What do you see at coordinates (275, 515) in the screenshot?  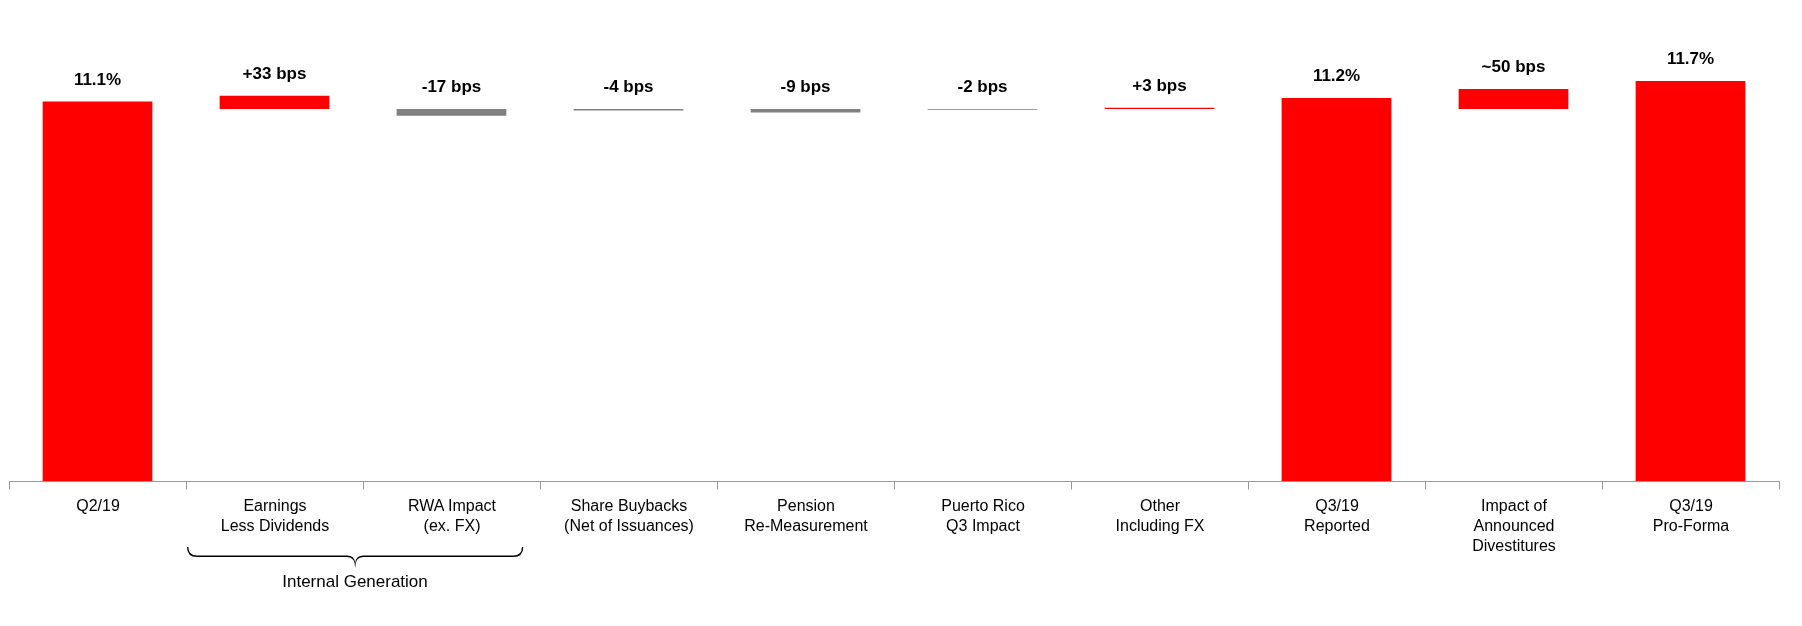 I see `x-tick-label: Earnings Less Dividends` at bounding box center [275, 515].